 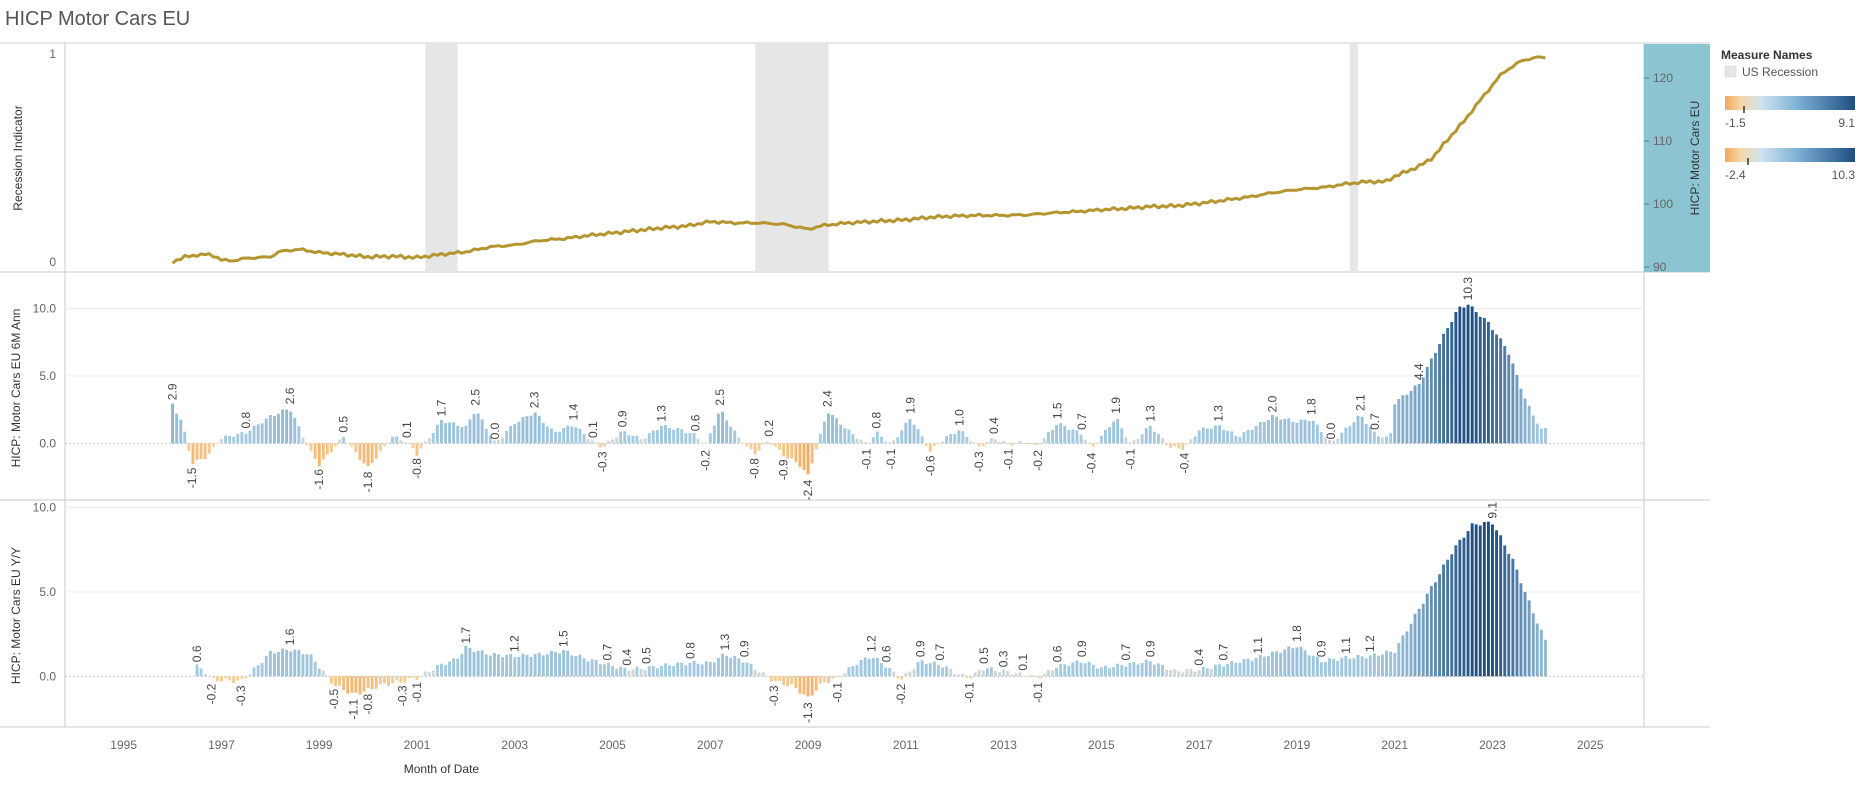 I want to click on bar-value-label: -0.1, so click(x=867, y=458).